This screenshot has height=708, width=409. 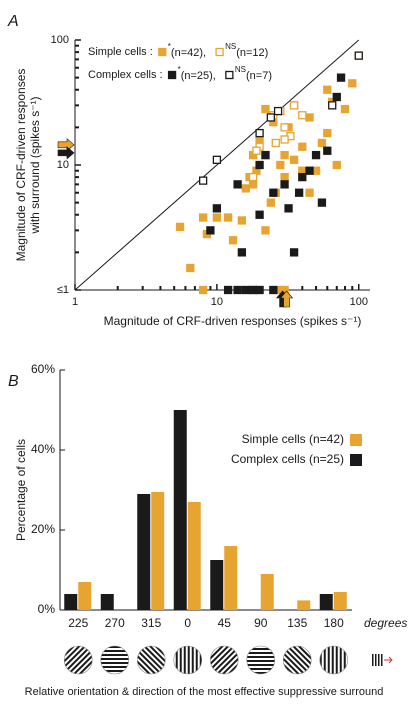 I want to click on x-tick-label: 225, so click(x=78, y=623).